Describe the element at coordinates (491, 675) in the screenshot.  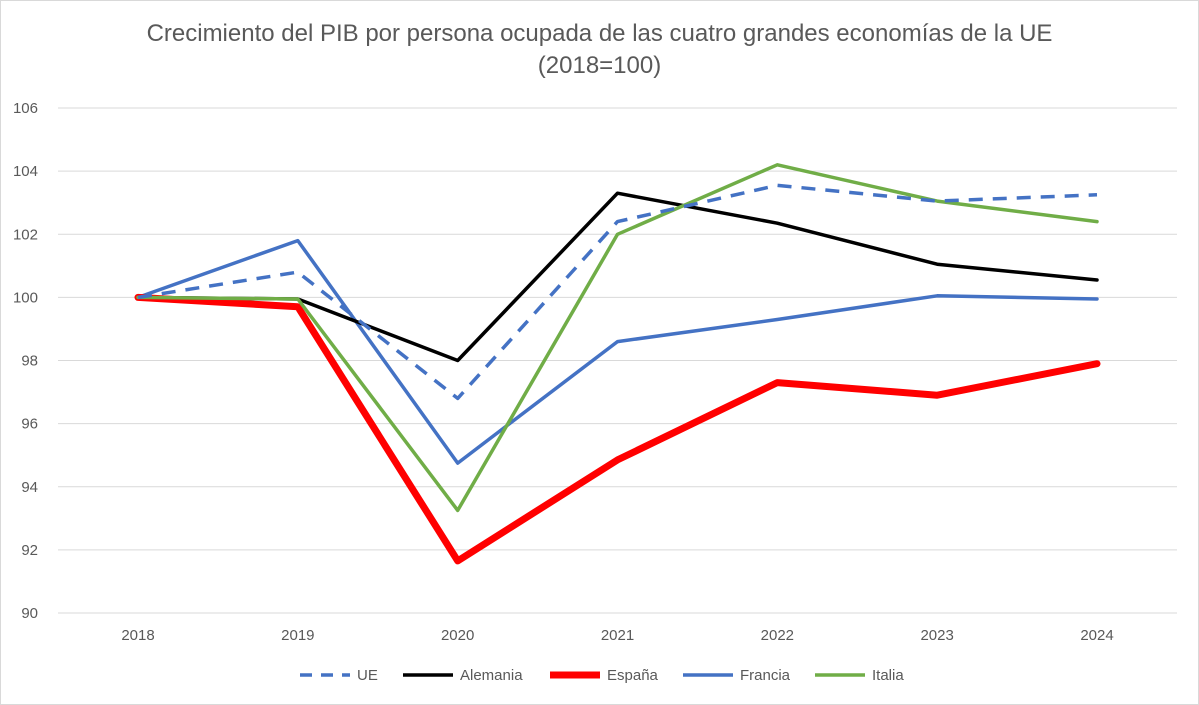
I see `legend-label: Alemania` at that location.